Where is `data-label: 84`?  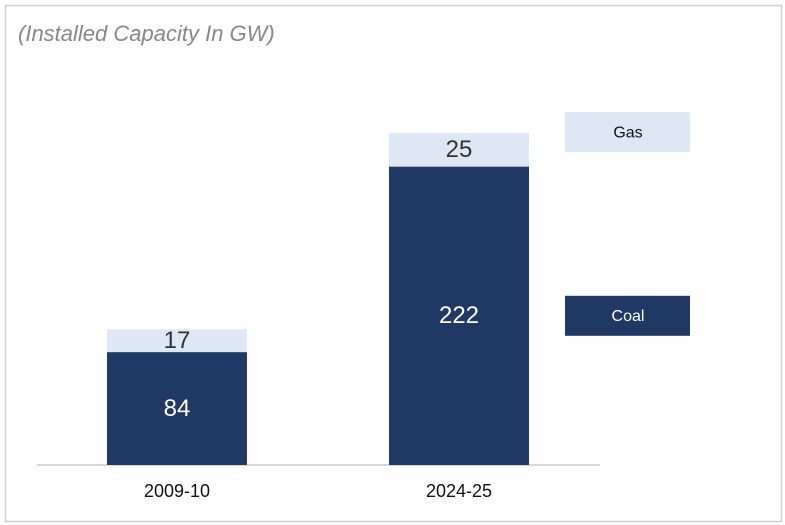 data-label: 84 is located at coordinates (177, 408).